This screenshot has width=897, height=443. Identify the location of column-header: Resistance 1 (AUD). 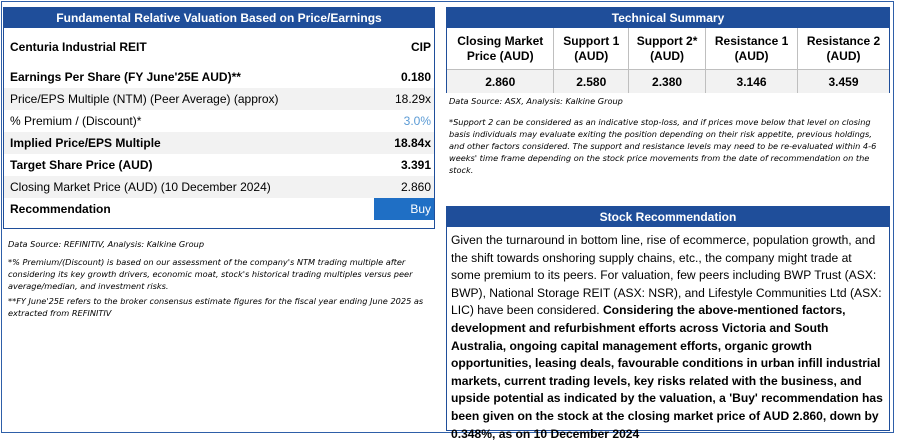
(752, 49).